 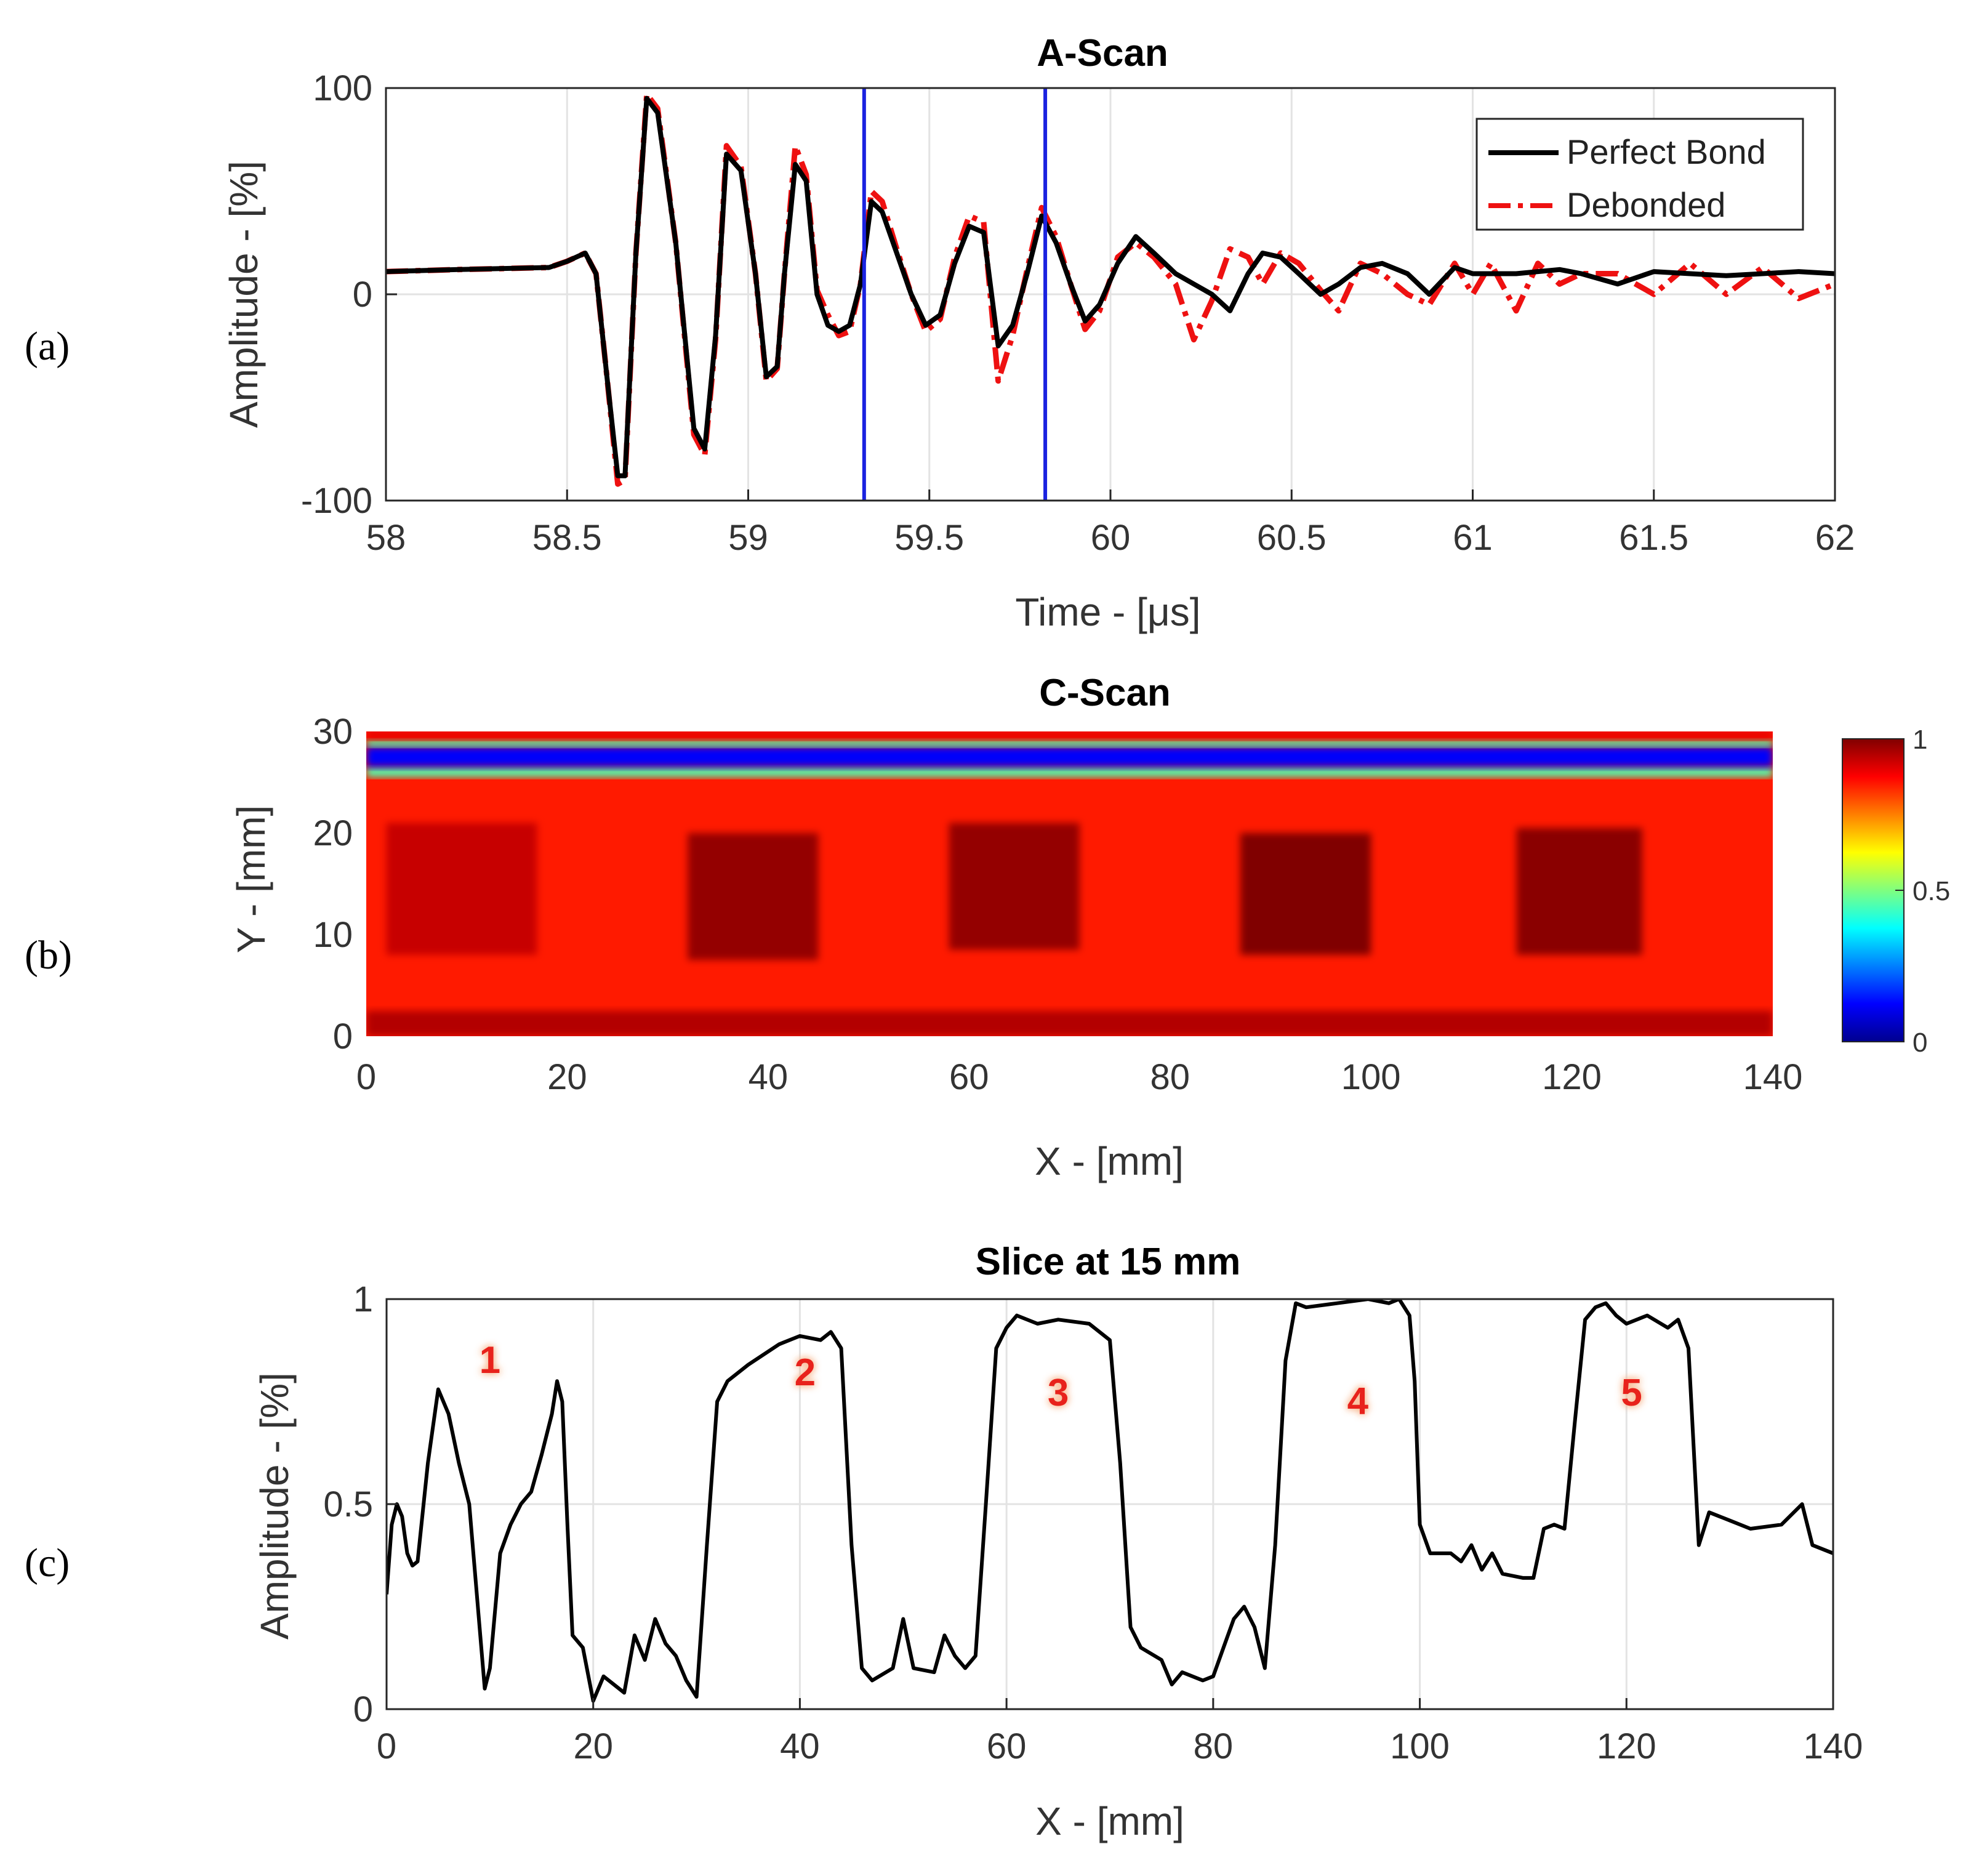 I want to click on colorbar: 00.51, so click(x=1896, y=891).